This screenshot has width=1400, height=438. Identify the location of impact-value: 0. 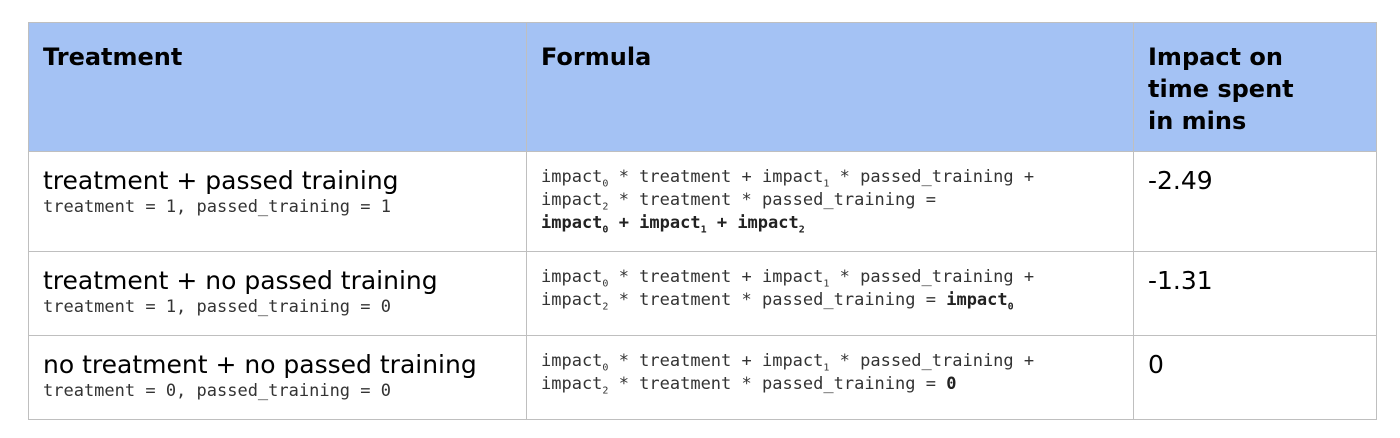
(1255, 377).